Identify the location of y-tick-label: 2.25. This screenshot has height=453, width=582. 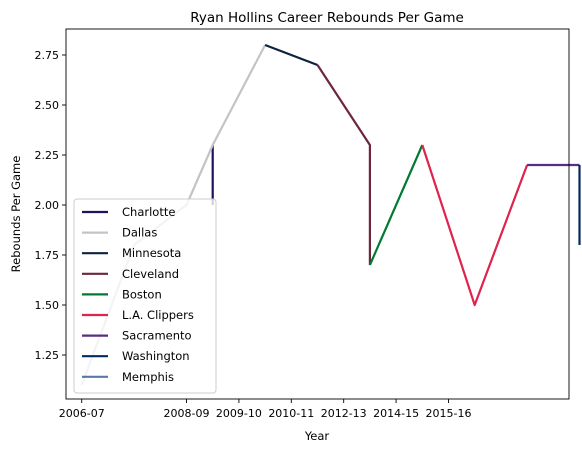
(47, 155).